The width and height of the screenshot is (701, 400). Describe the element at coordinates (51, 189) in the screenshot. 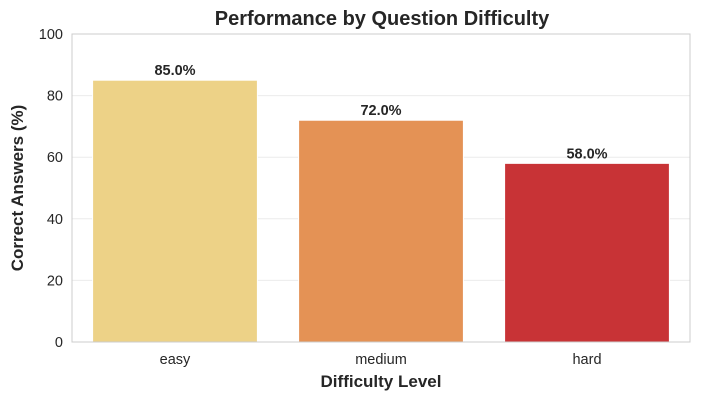

I see `y-axis-ticks: 0 20 40 60 80 100` at that location.